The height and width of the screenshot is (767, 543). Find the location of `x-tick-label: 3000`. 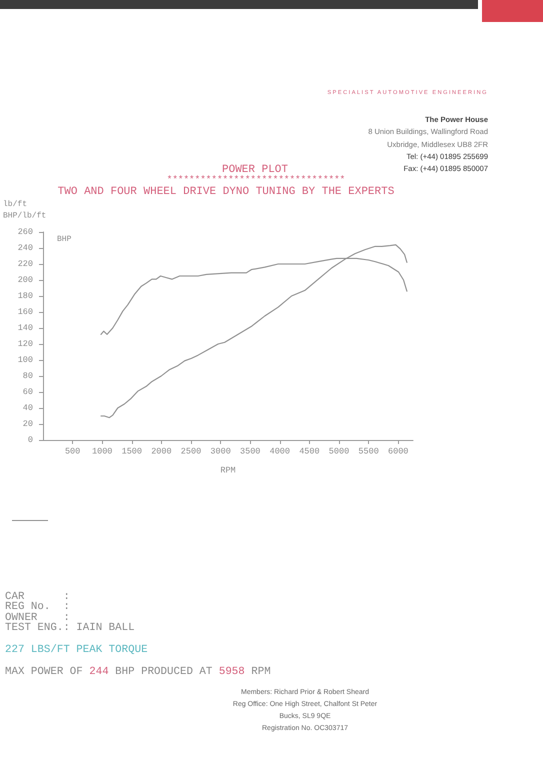

x-tick-label: 3000 is located at coordinates (220, 451).